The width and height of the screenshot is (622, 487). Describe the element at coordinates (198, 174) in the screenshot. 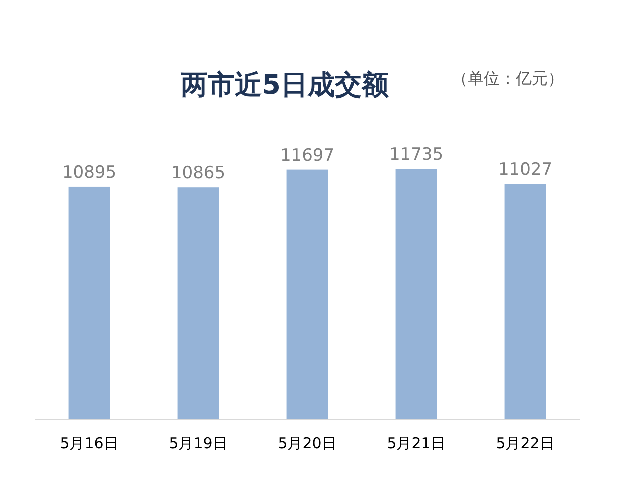

I see `data-label: 10865` at that location.